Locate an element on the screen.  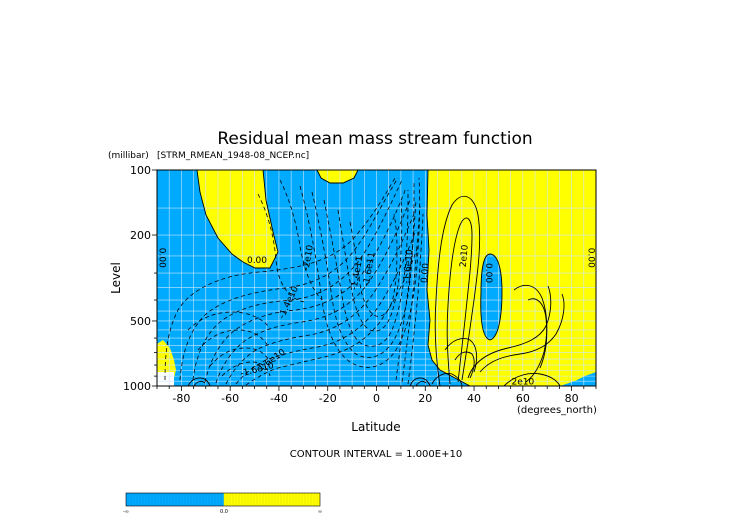
x-tick-label: -40 is located at coordinates (279, 398).